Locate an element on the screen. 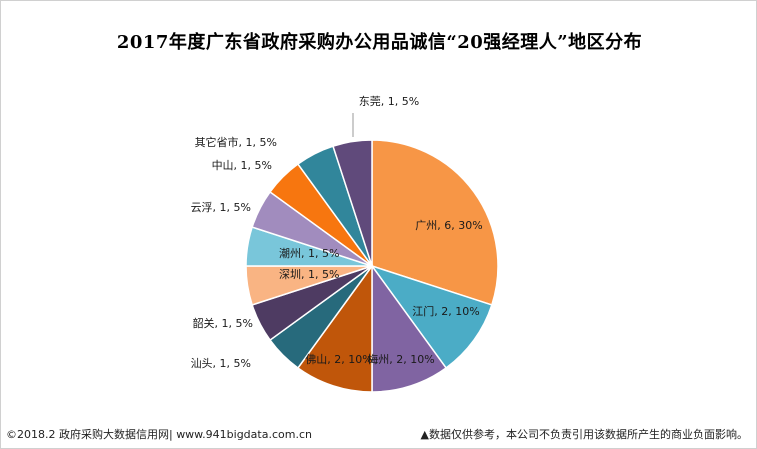 This screenshot has height=449, width=757. data-label-潮州: 潮州, 1, 5% is located at coordinates (309, 253).